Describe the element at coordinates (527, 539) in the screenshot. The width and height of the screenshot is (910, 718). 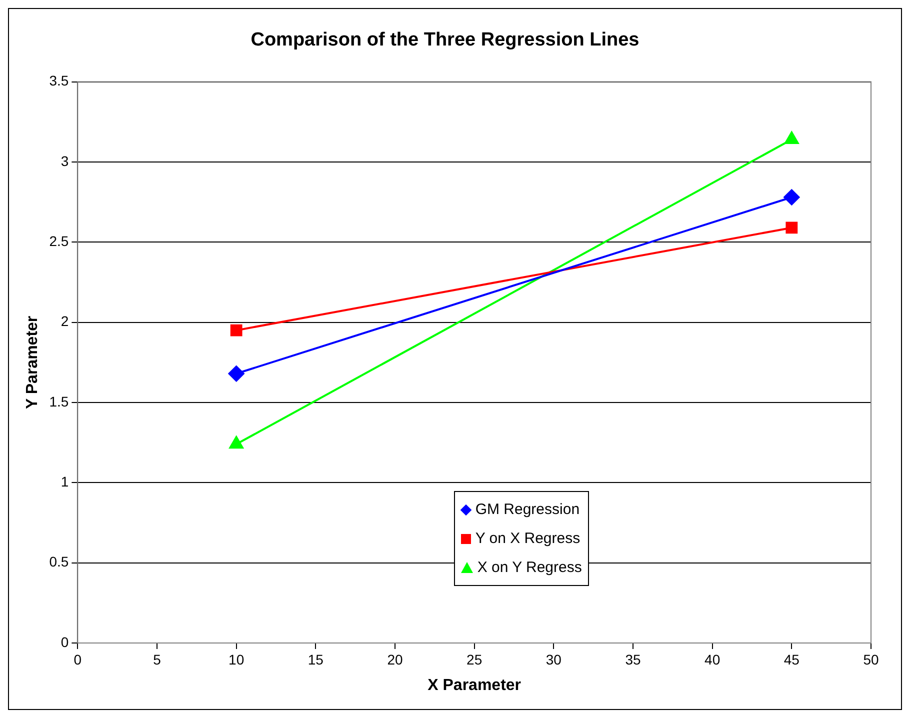
I see `legend-label: Y on X Regress` at that location.